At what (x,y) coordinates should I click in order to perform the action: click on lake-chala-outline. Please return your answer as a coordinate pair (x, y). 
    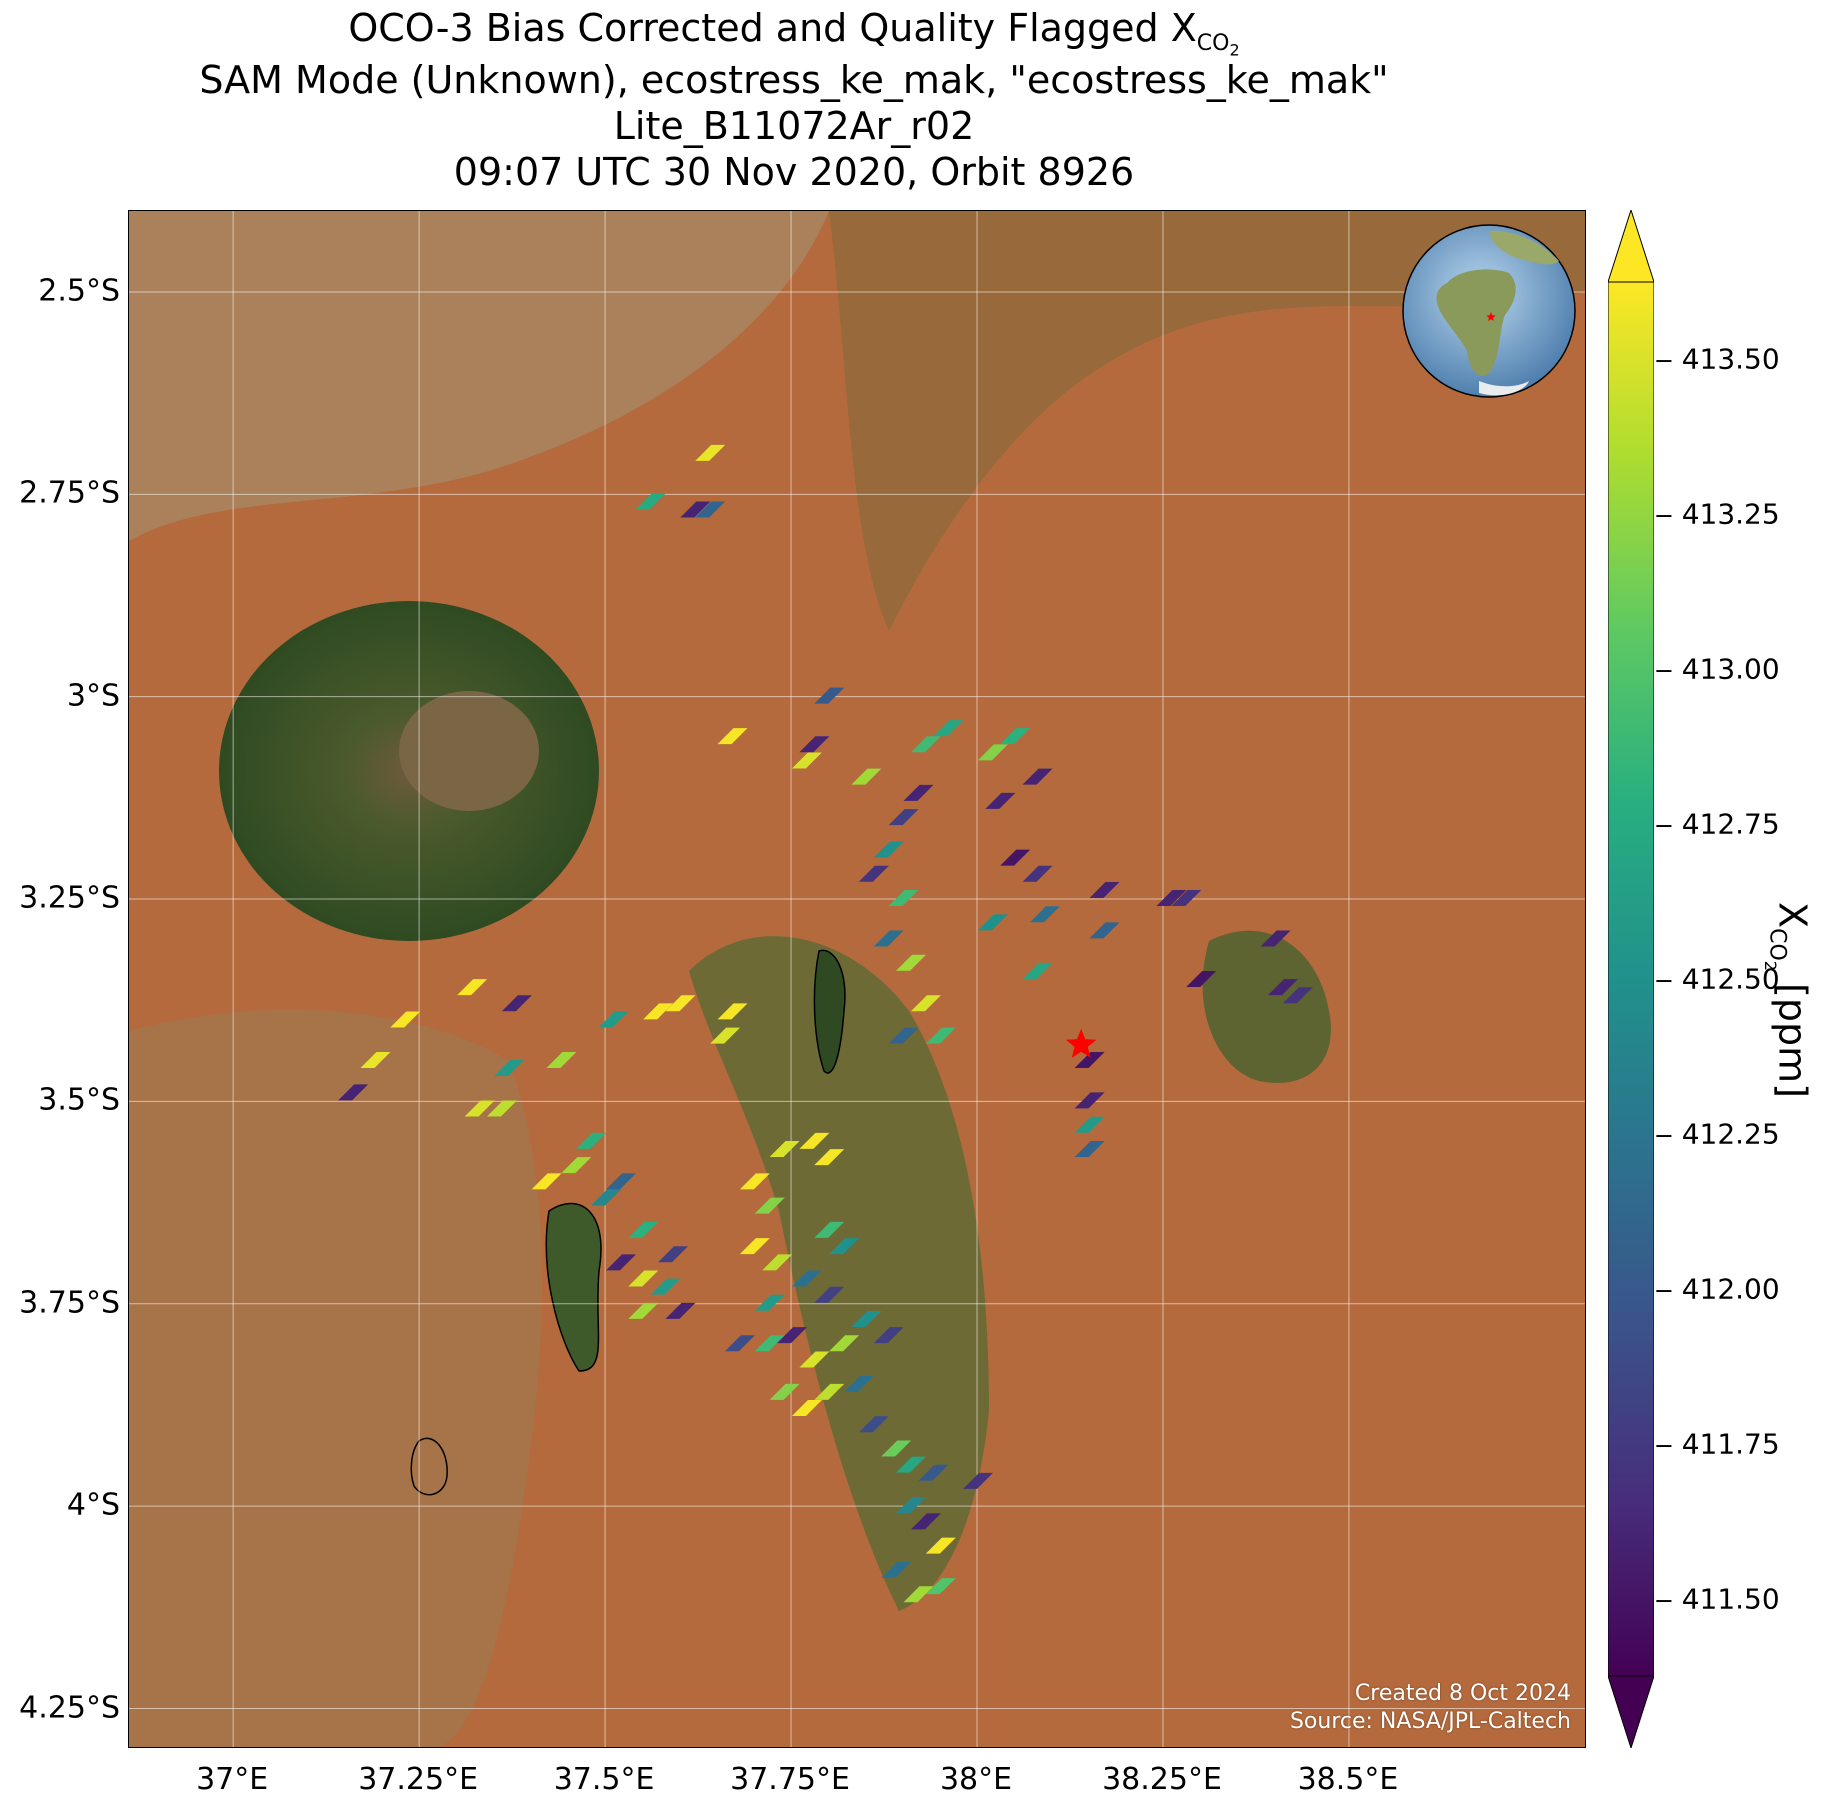
    Looking at the image, I should click on (429, 1466).